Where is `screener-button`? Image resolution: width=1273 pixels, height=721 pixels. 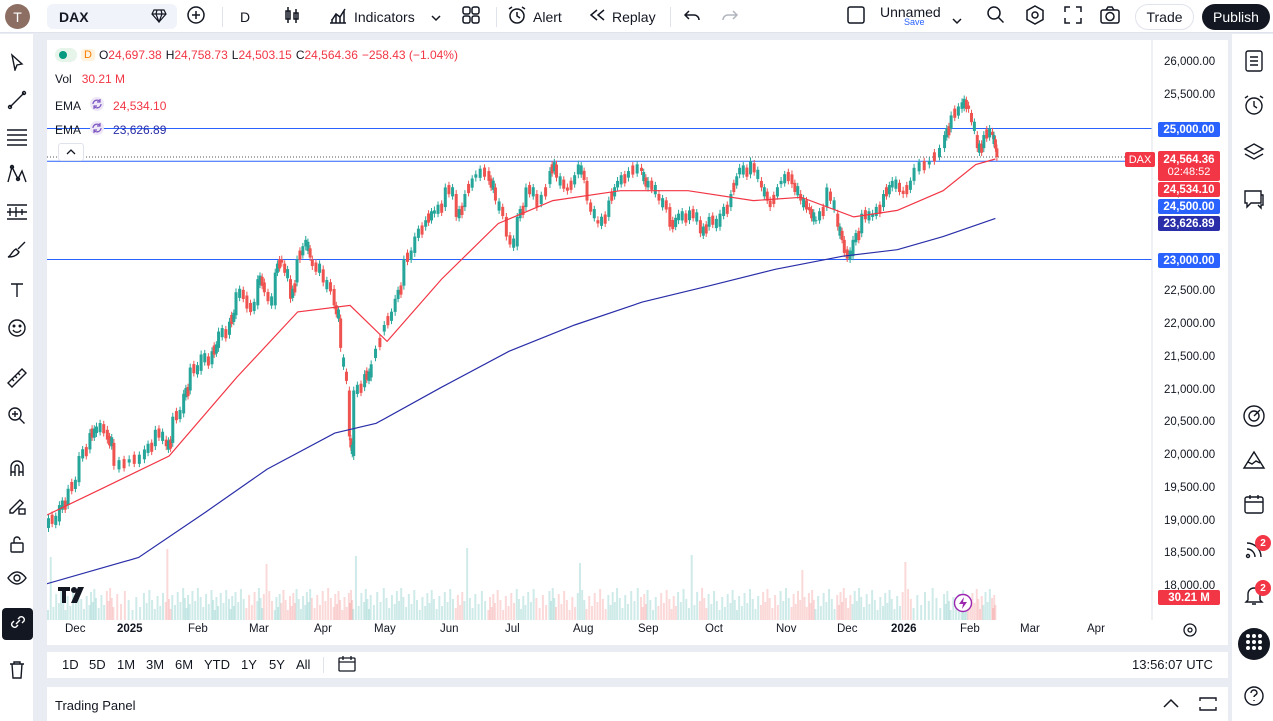
screener-button is located at coordinates (1254, 462).